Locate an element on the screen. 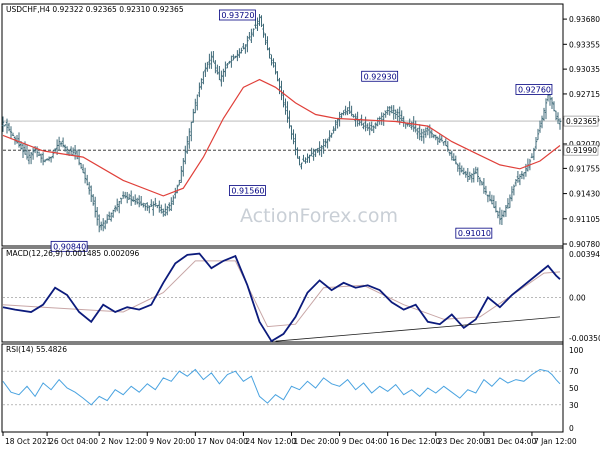 Image resolution: width=600 pixels, height=450 pixels. time-tick-label: 23 Dec 20:00 is located at coordinates (463, 441).